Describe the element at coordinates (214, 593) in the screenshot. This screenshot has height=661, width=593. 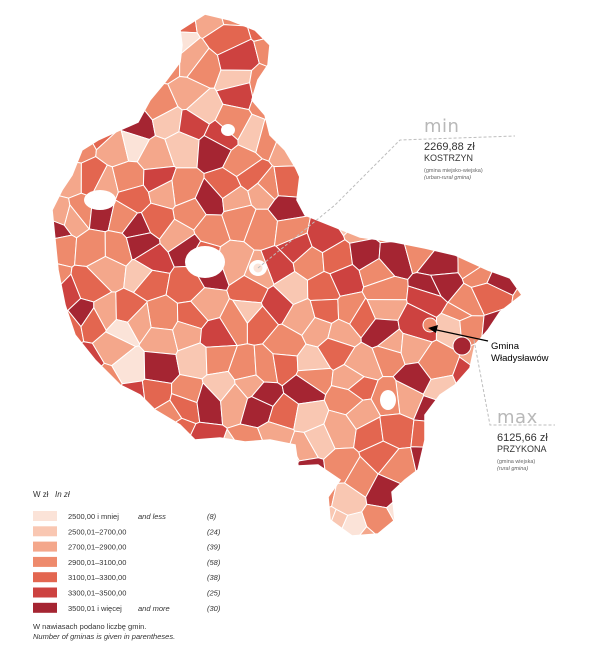
I see `legend-count: (25)` at that location.